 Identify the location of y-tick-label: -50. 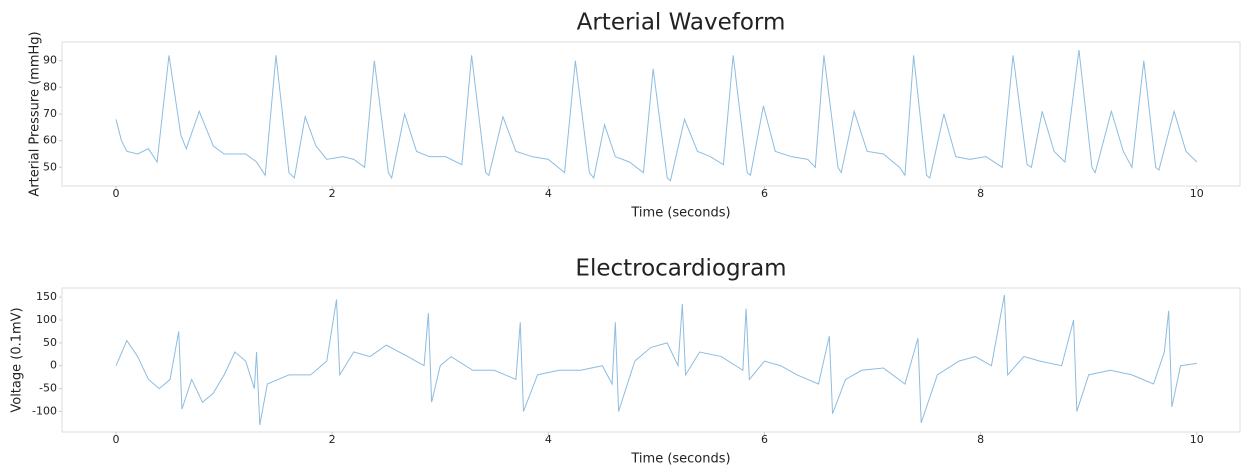
(48, 388).